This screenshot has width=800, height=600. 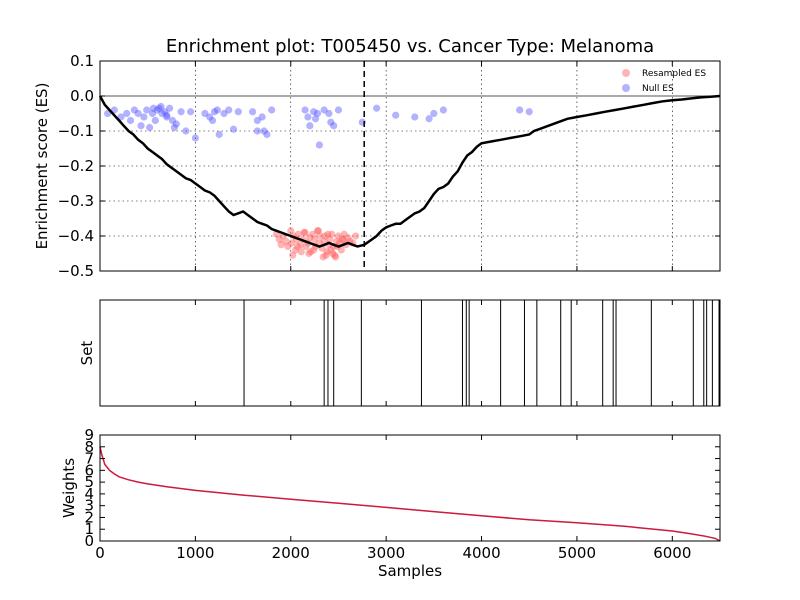 I want to click on ytick-label: 0.0, so click(x=82, y=96).